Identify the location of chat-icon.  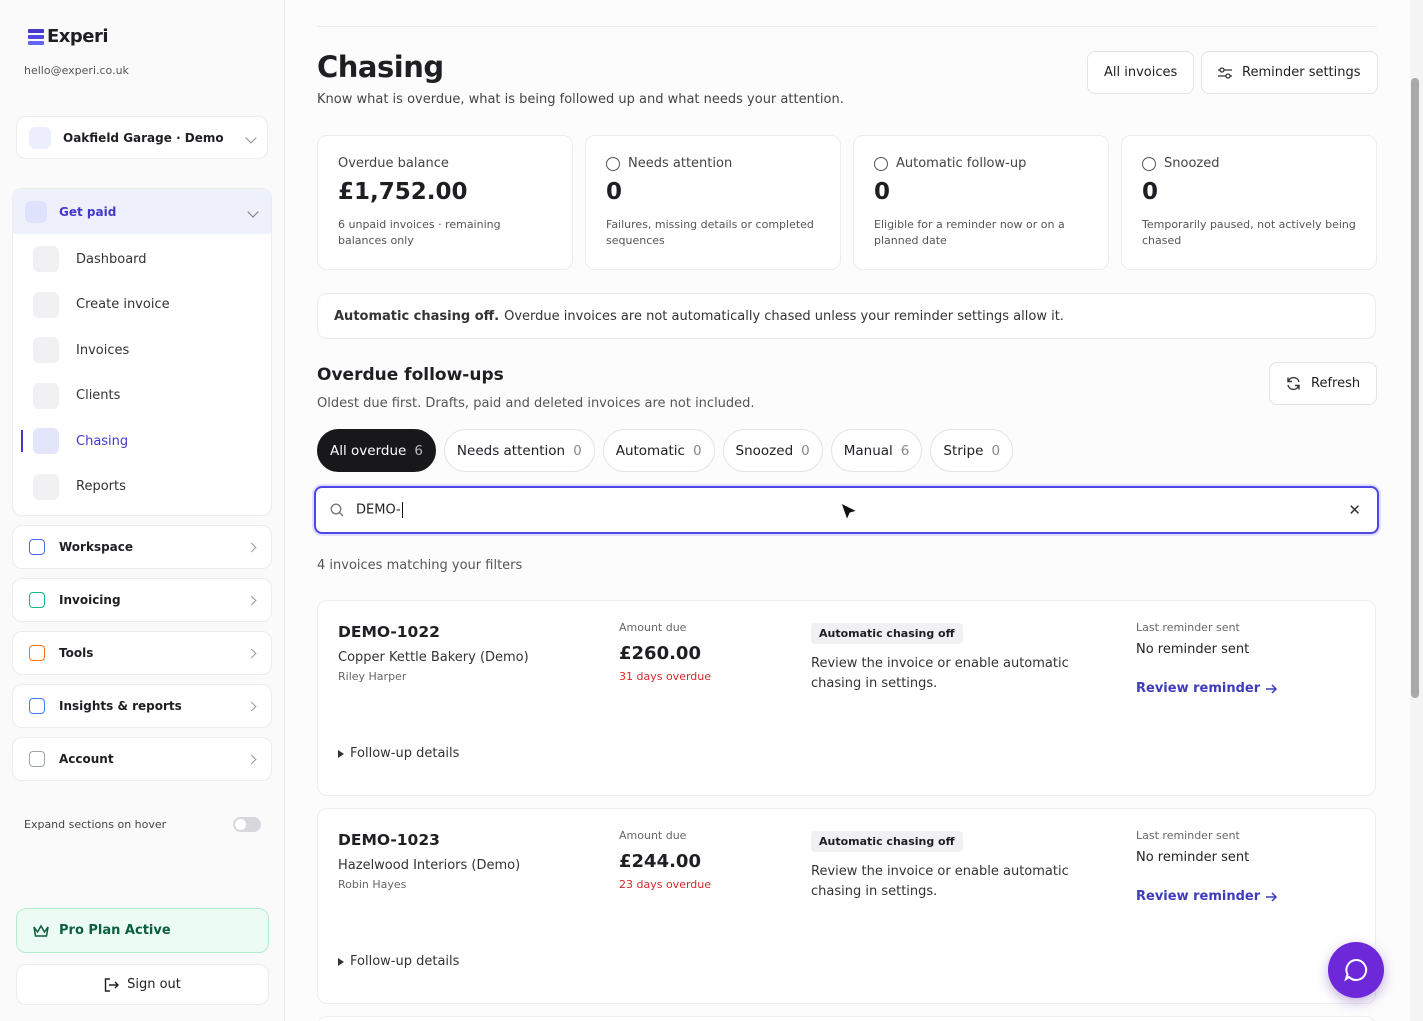
(1356, 970).